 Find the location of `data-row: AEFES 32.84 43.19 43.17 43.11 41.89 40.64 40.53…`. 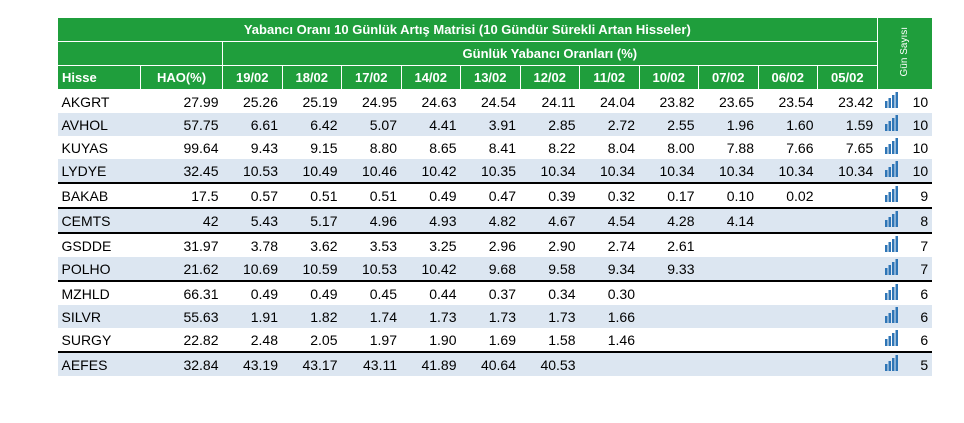

data-row: AEFES 32.84 43.19 43.17 43.11 41.89 40.64 40.53… is located at coordinates (495, 364).